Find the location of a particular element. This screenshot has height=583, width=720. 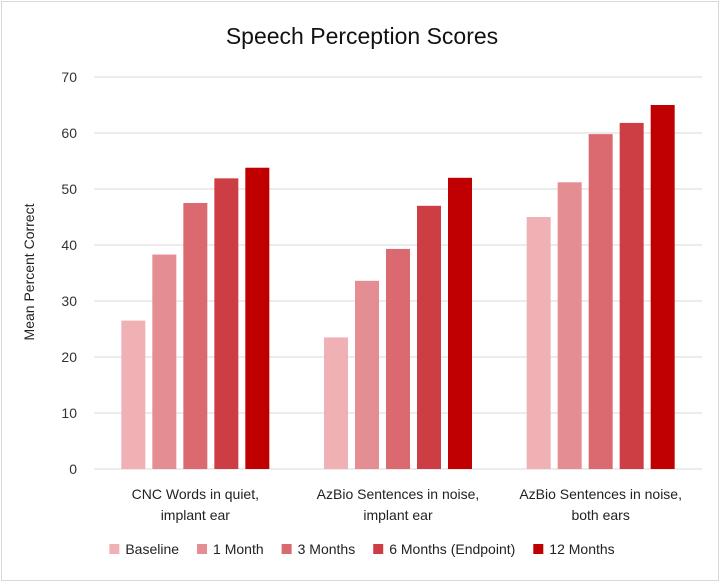

legend-item: 12 Months is located at coordinates (574, 549).